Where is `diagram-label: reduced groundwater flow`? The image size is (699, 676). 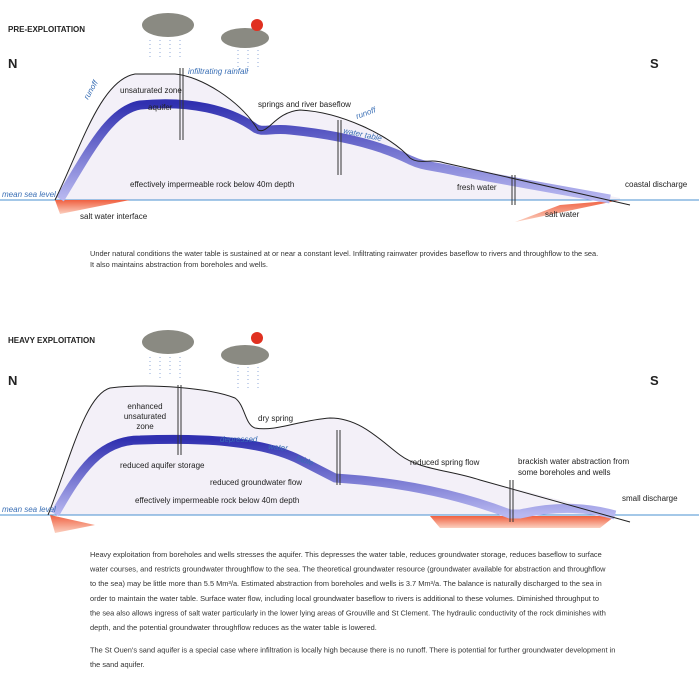 diagram-label: reduced groundwater flow is located at coordinates (256, 482).